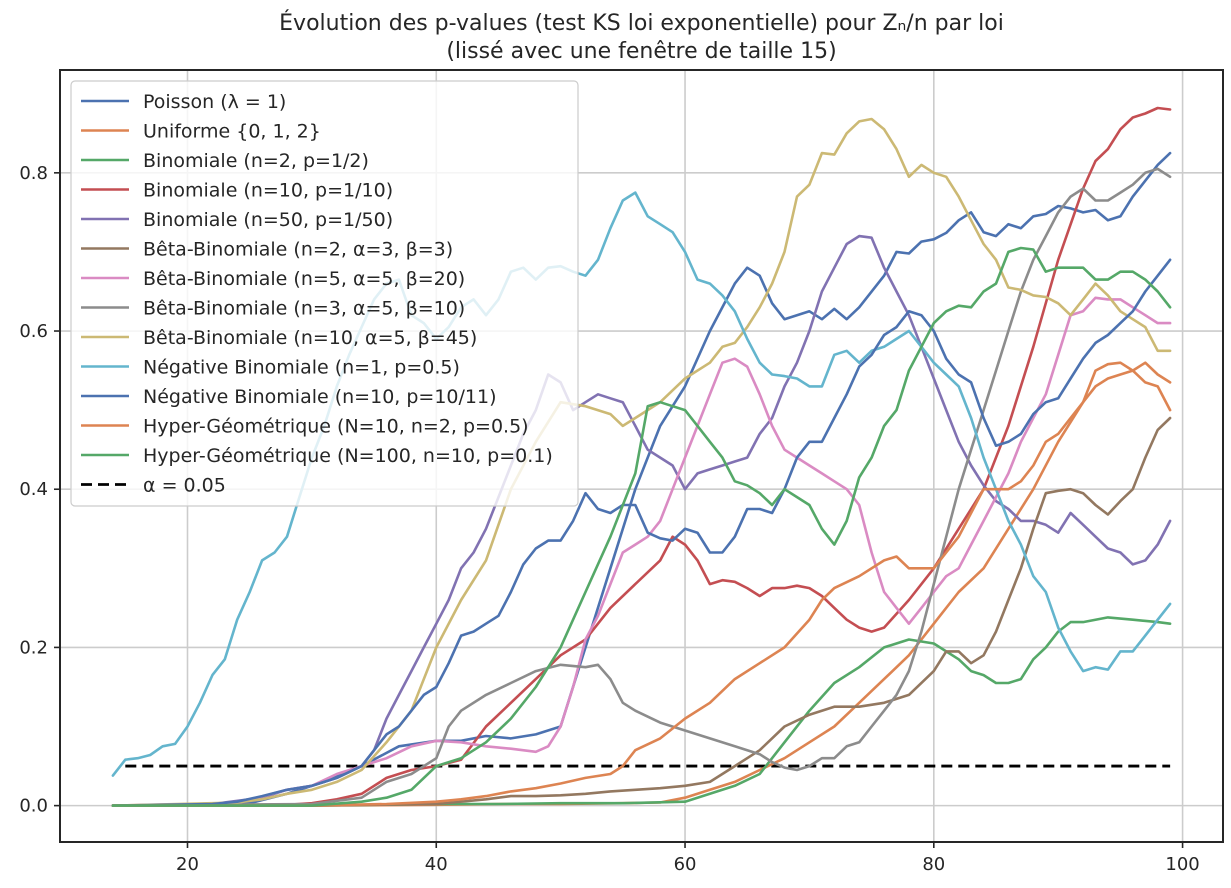 The image size is (1231, 888). Describe the element at coordinates (33, 331) in the screenshot. I see `y-tick-label: 0.6` at that location.